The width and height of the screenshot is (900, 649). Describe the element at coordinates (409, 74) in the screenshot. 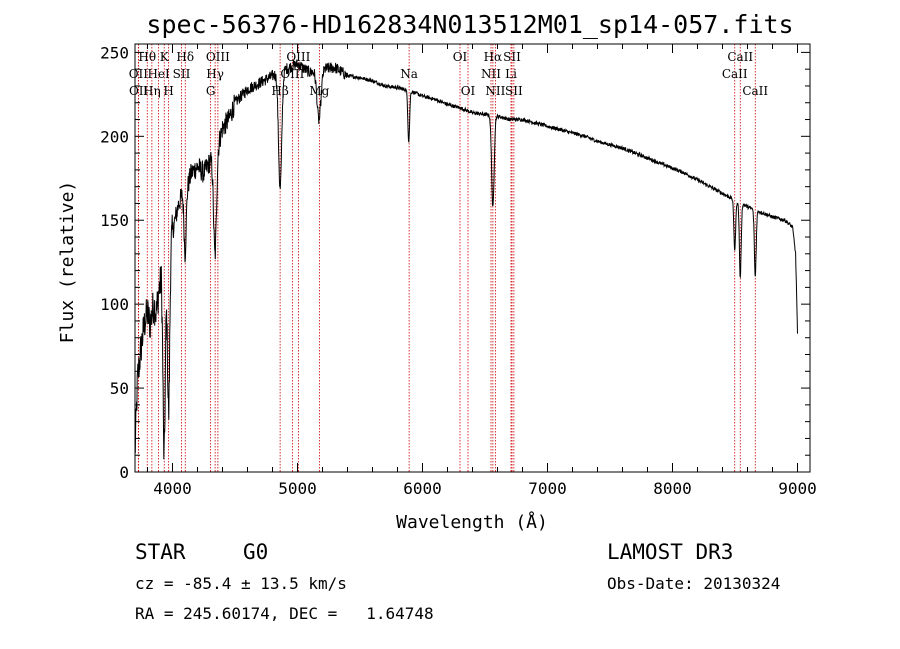

I see `spectral-line-label: Na` at that location.